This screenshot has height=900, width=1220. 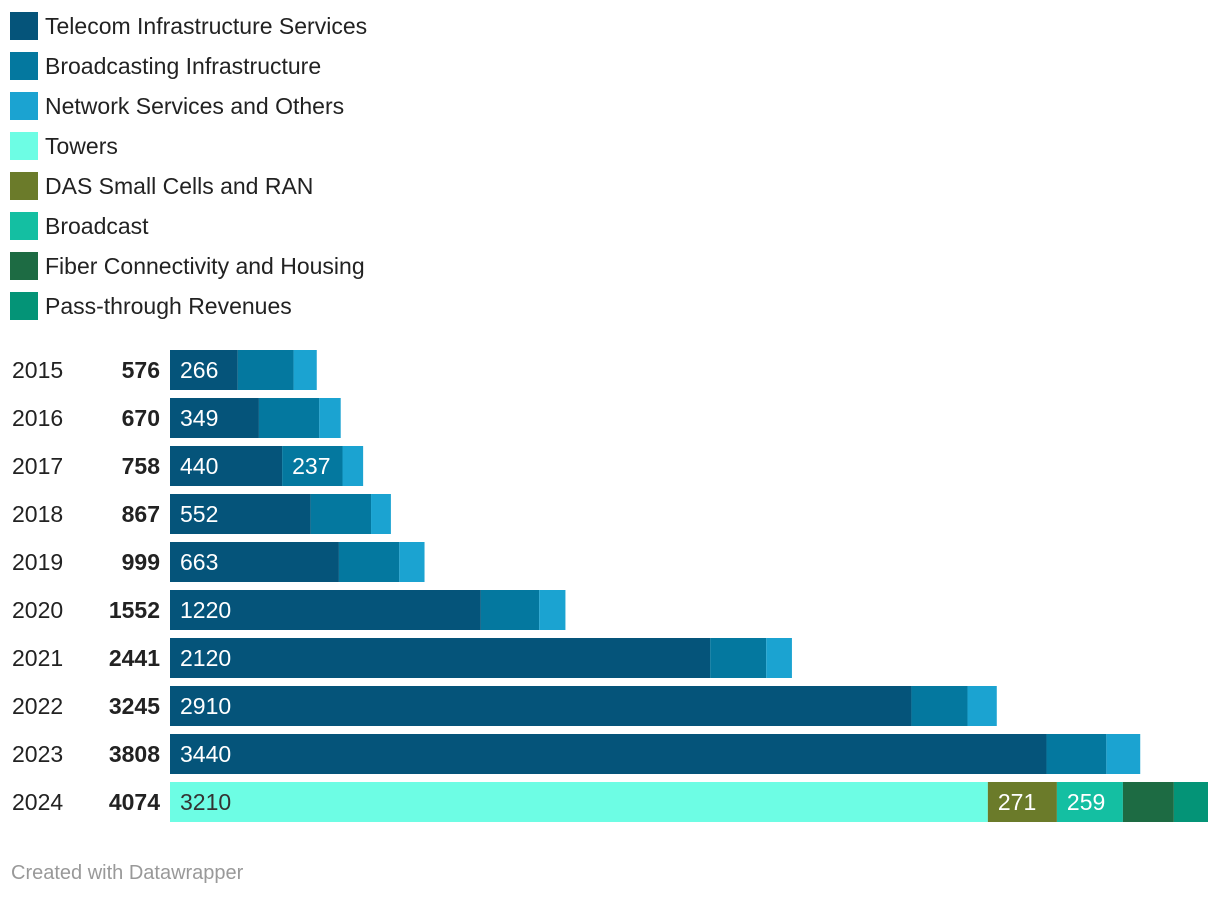 What do you see at coordinates (179, 185) in the screenshot?
I see `legend-label: DAS Small Cells and RAN` at bounding box center [179, 185].